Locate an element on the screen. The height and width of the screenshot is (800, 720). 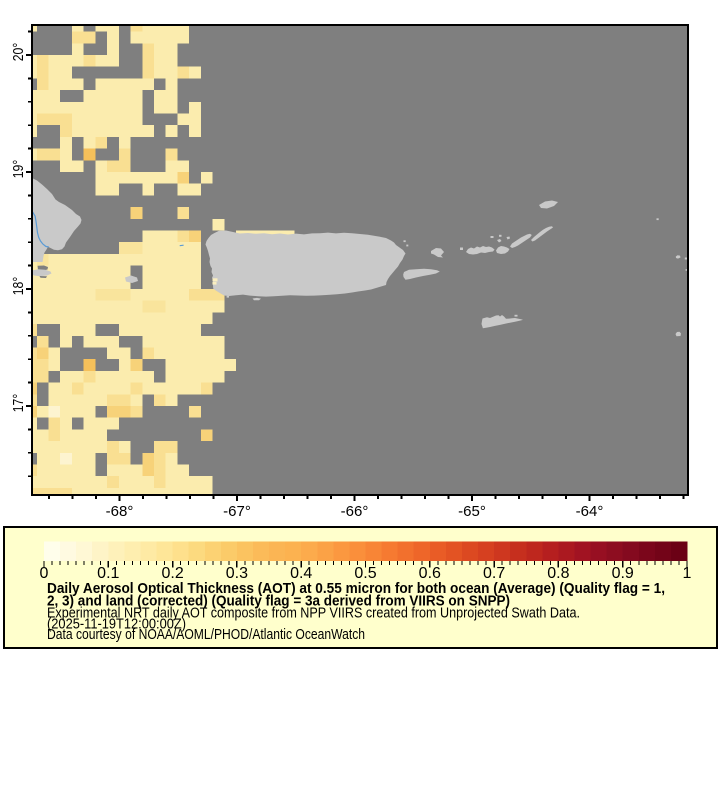
svg-text: 0.6 is located at coordinates (430, 573).